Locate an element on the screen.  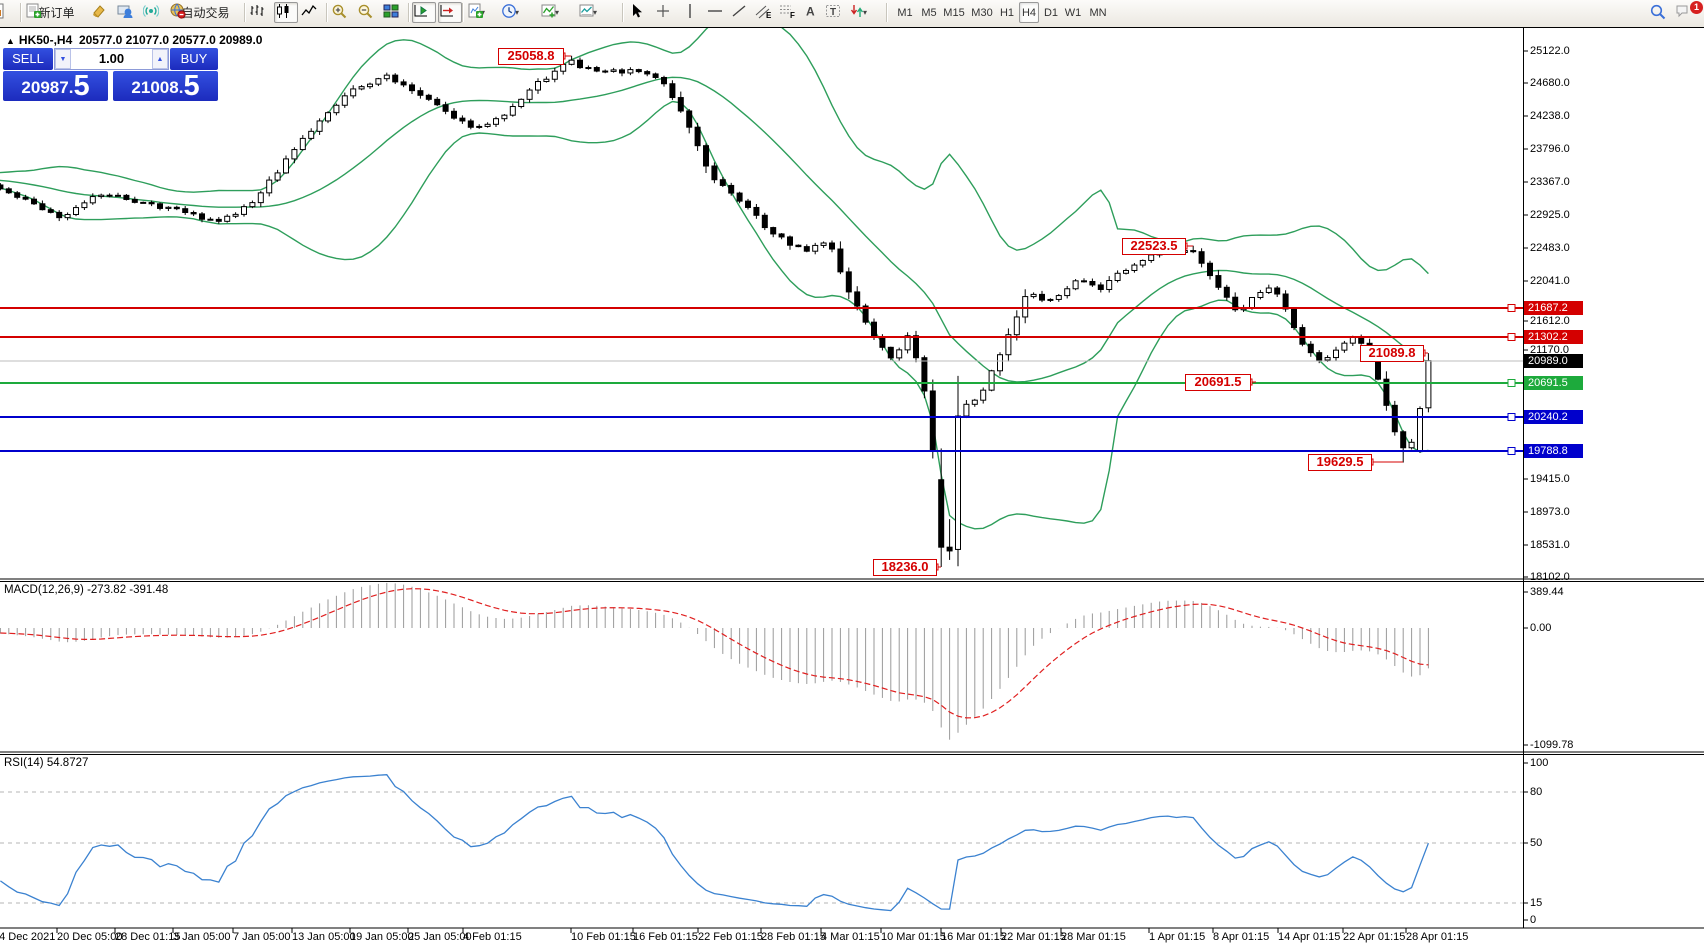
rsi-line is located at coordinates (715, 843).